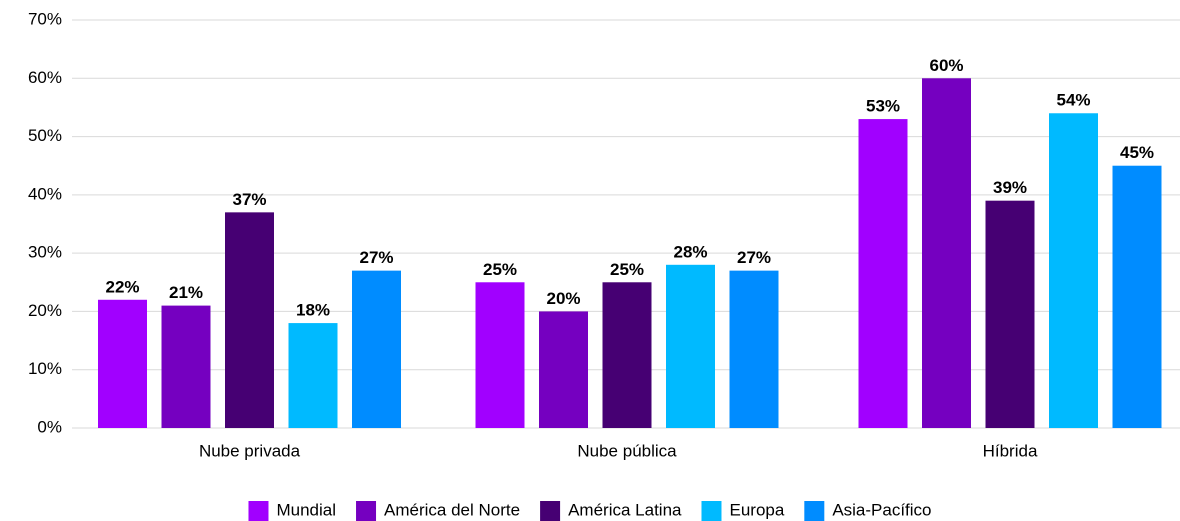 The width and height of the screenshot is (1180, 521). I want to click on legend-label: América del Norte, so click(452, 509).